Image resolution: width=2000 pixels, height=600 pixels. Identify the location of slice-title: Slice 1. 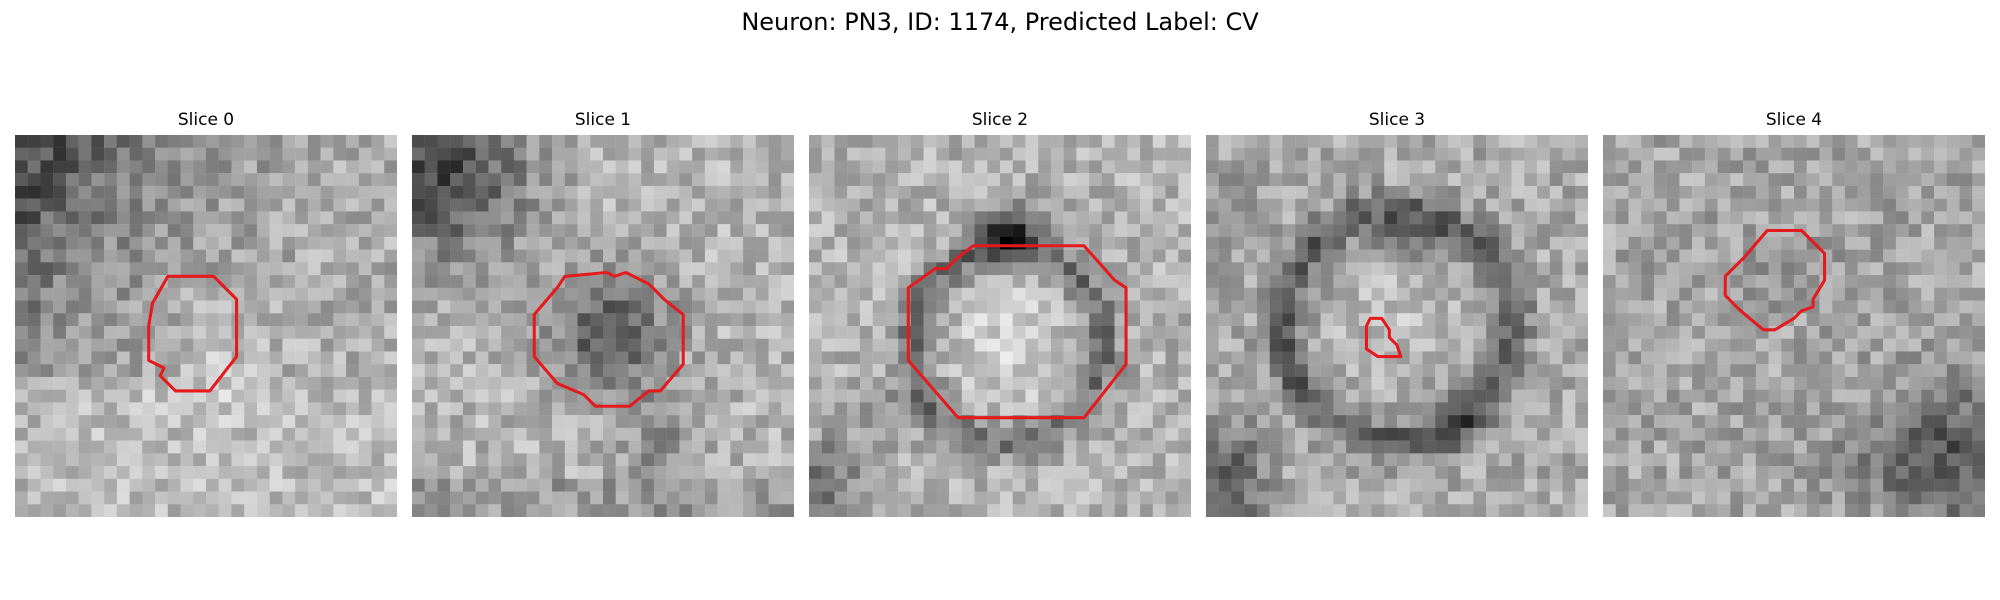
(603, 120).